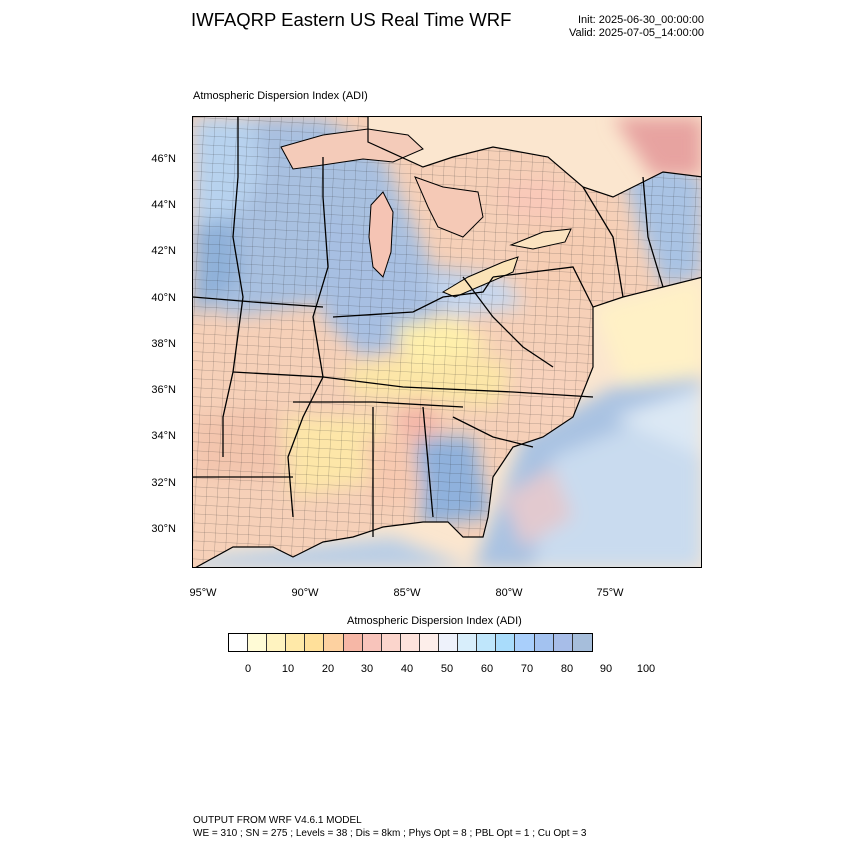  I want to click on lat-label: 36°N, so click(163, 390).